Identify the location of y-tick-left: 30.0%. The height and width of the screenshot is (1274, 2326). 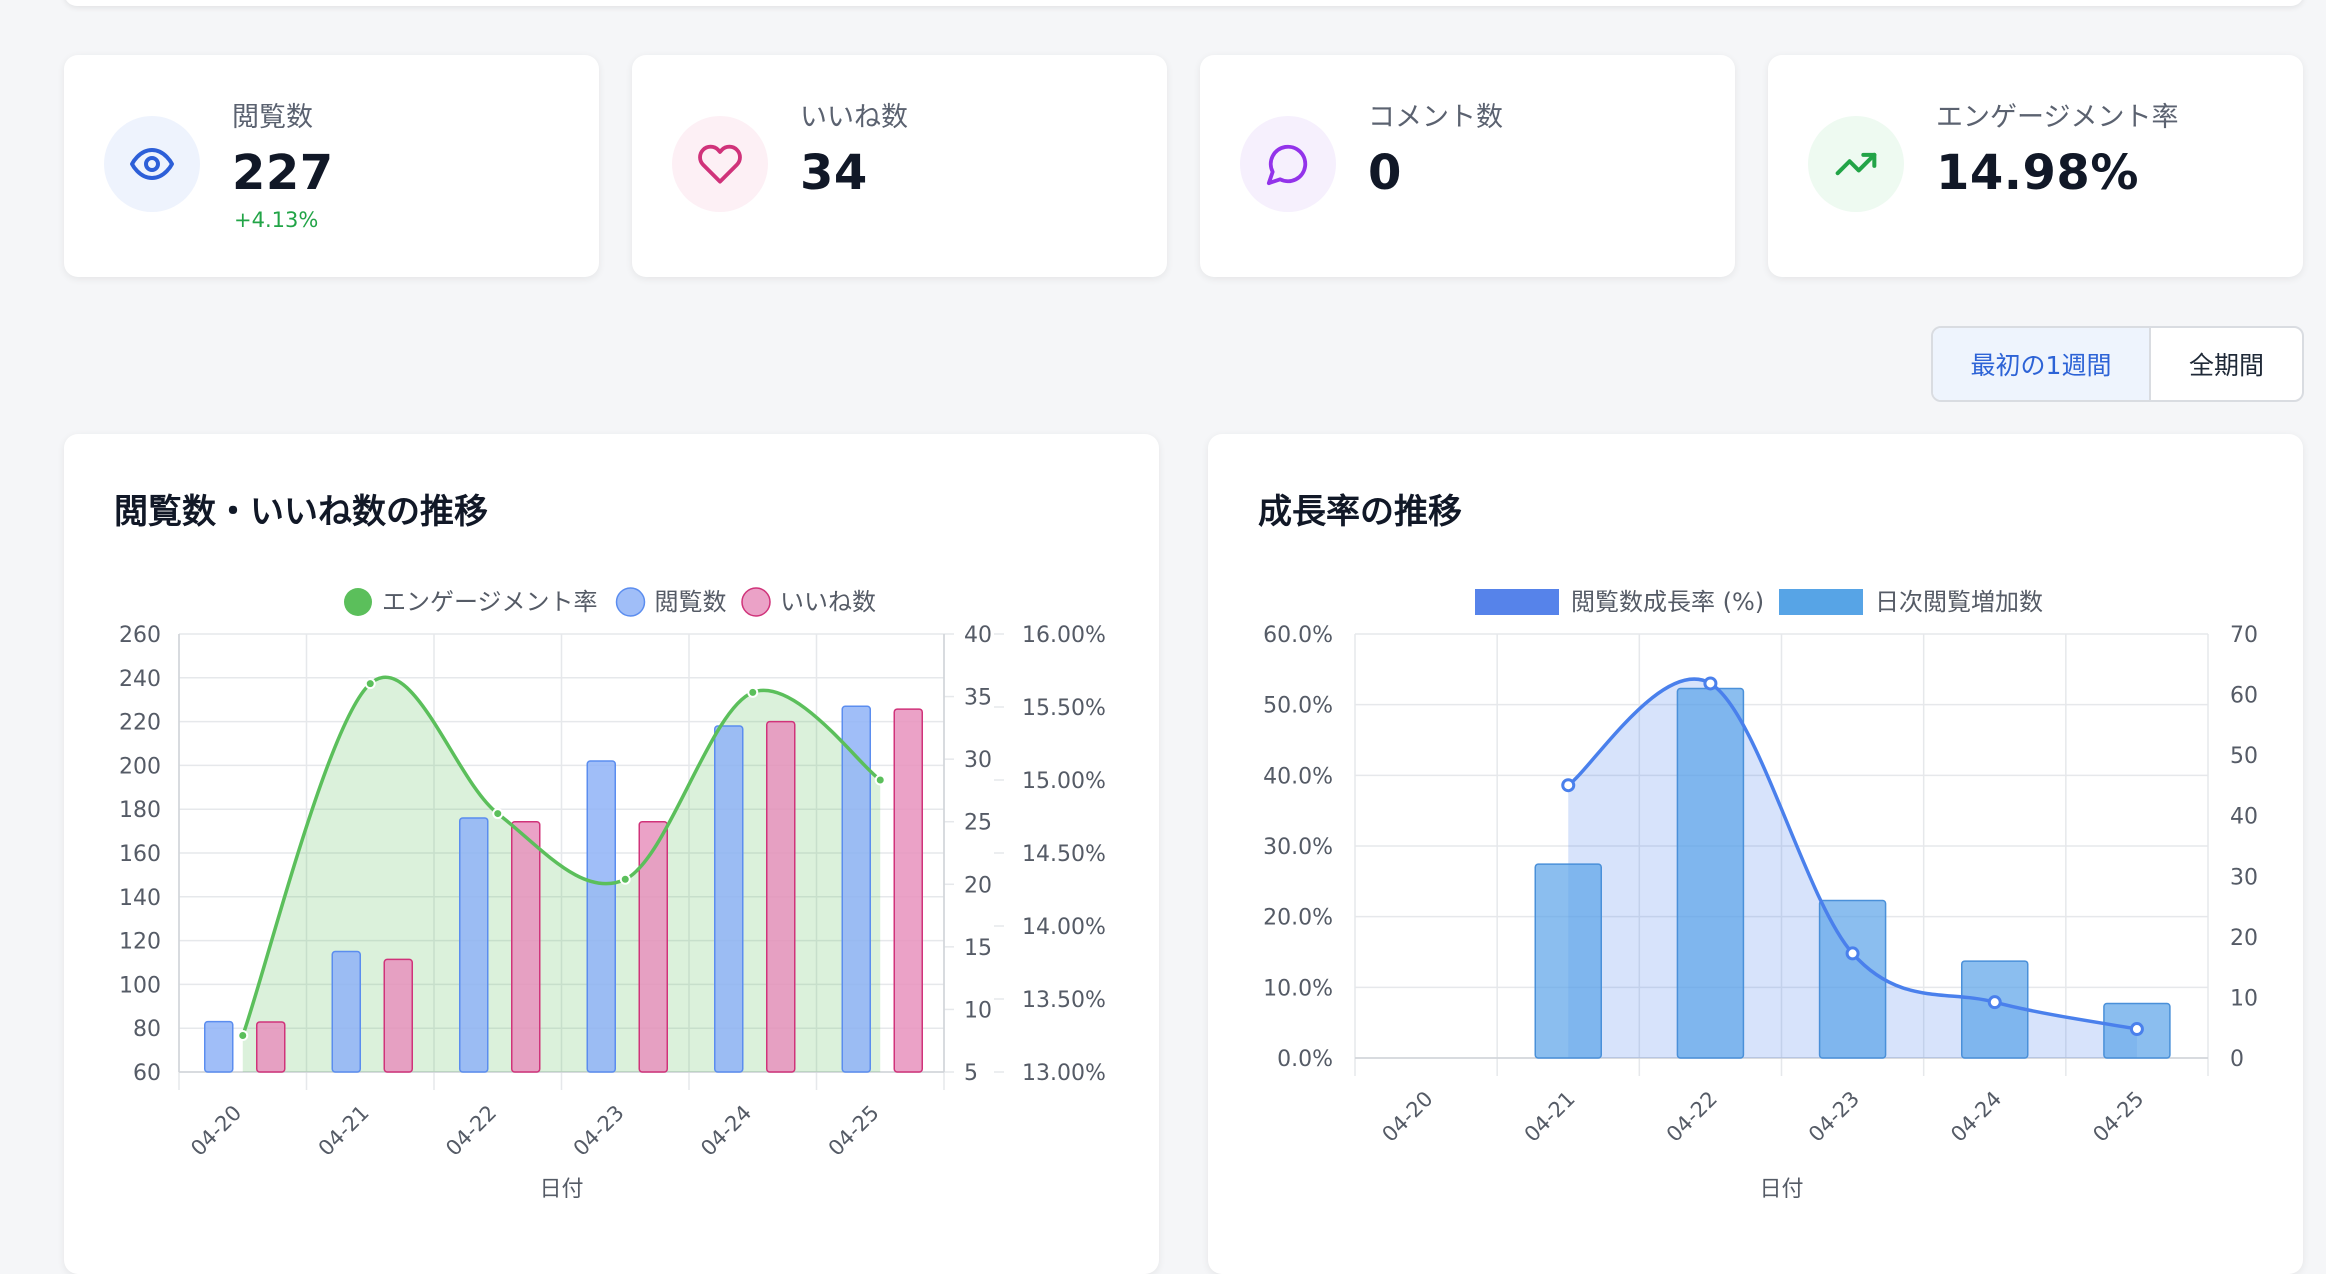
(1298, 847).